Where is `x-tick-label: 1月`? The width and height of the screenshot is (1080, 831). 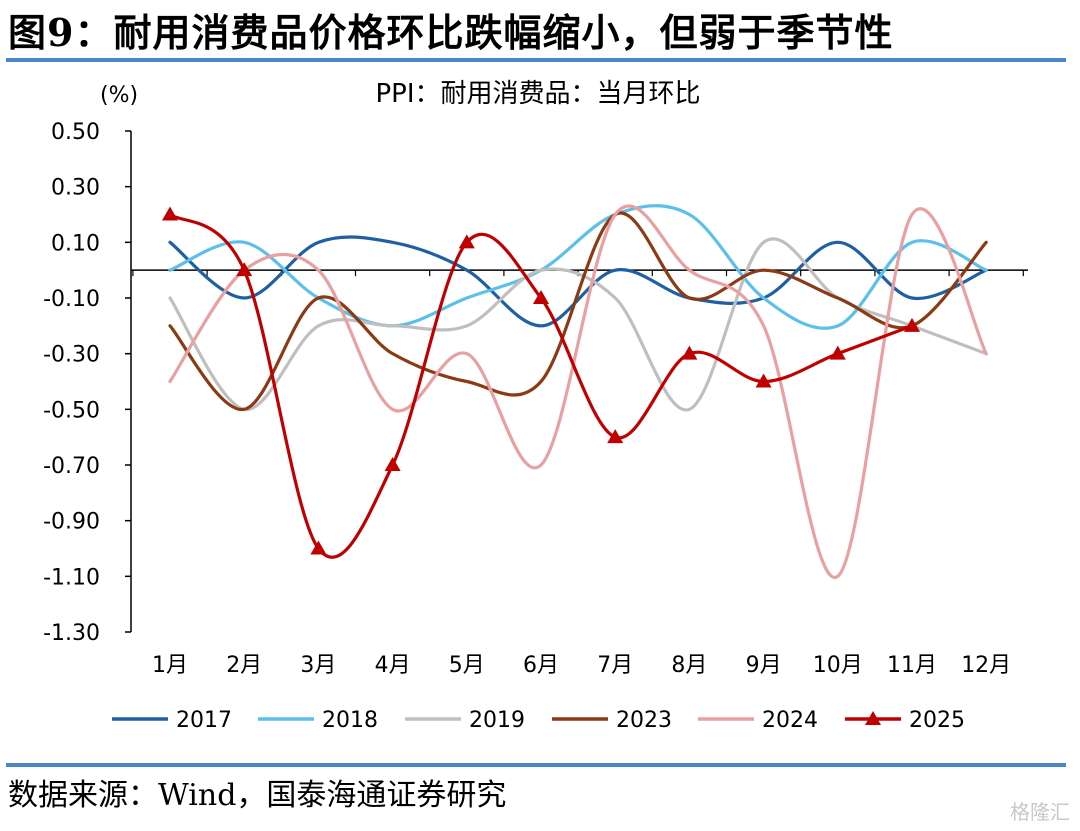 x-tick-label: 1月 is located at coordinates (170, 665).